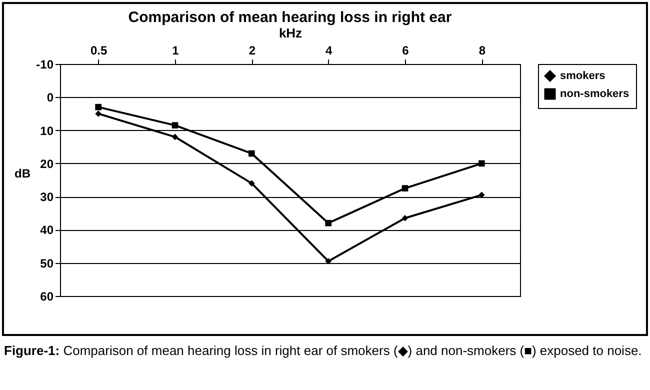 The image size is (650, 390). What do you see at coordinates (583, 76) in the screenshot?
I see `legend-label: smokers` at bounding box center [583, 76].